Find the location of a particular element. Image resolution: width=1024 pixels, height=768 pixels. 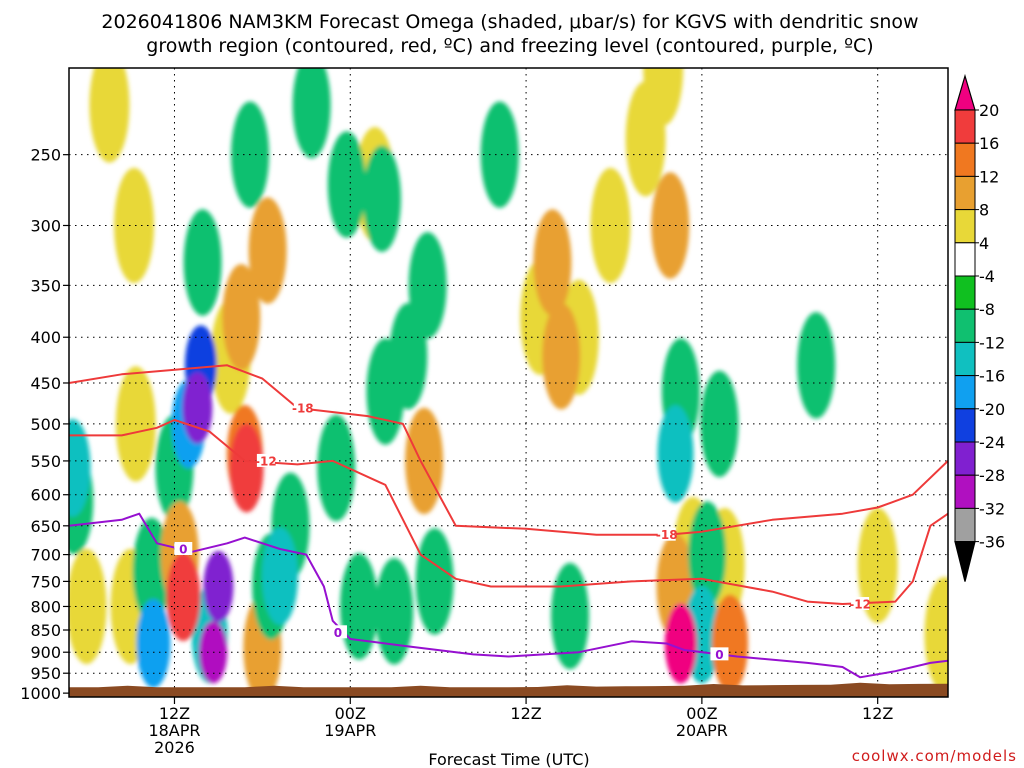

x-tick-label: 18APR is located at coordinates (174, 730).